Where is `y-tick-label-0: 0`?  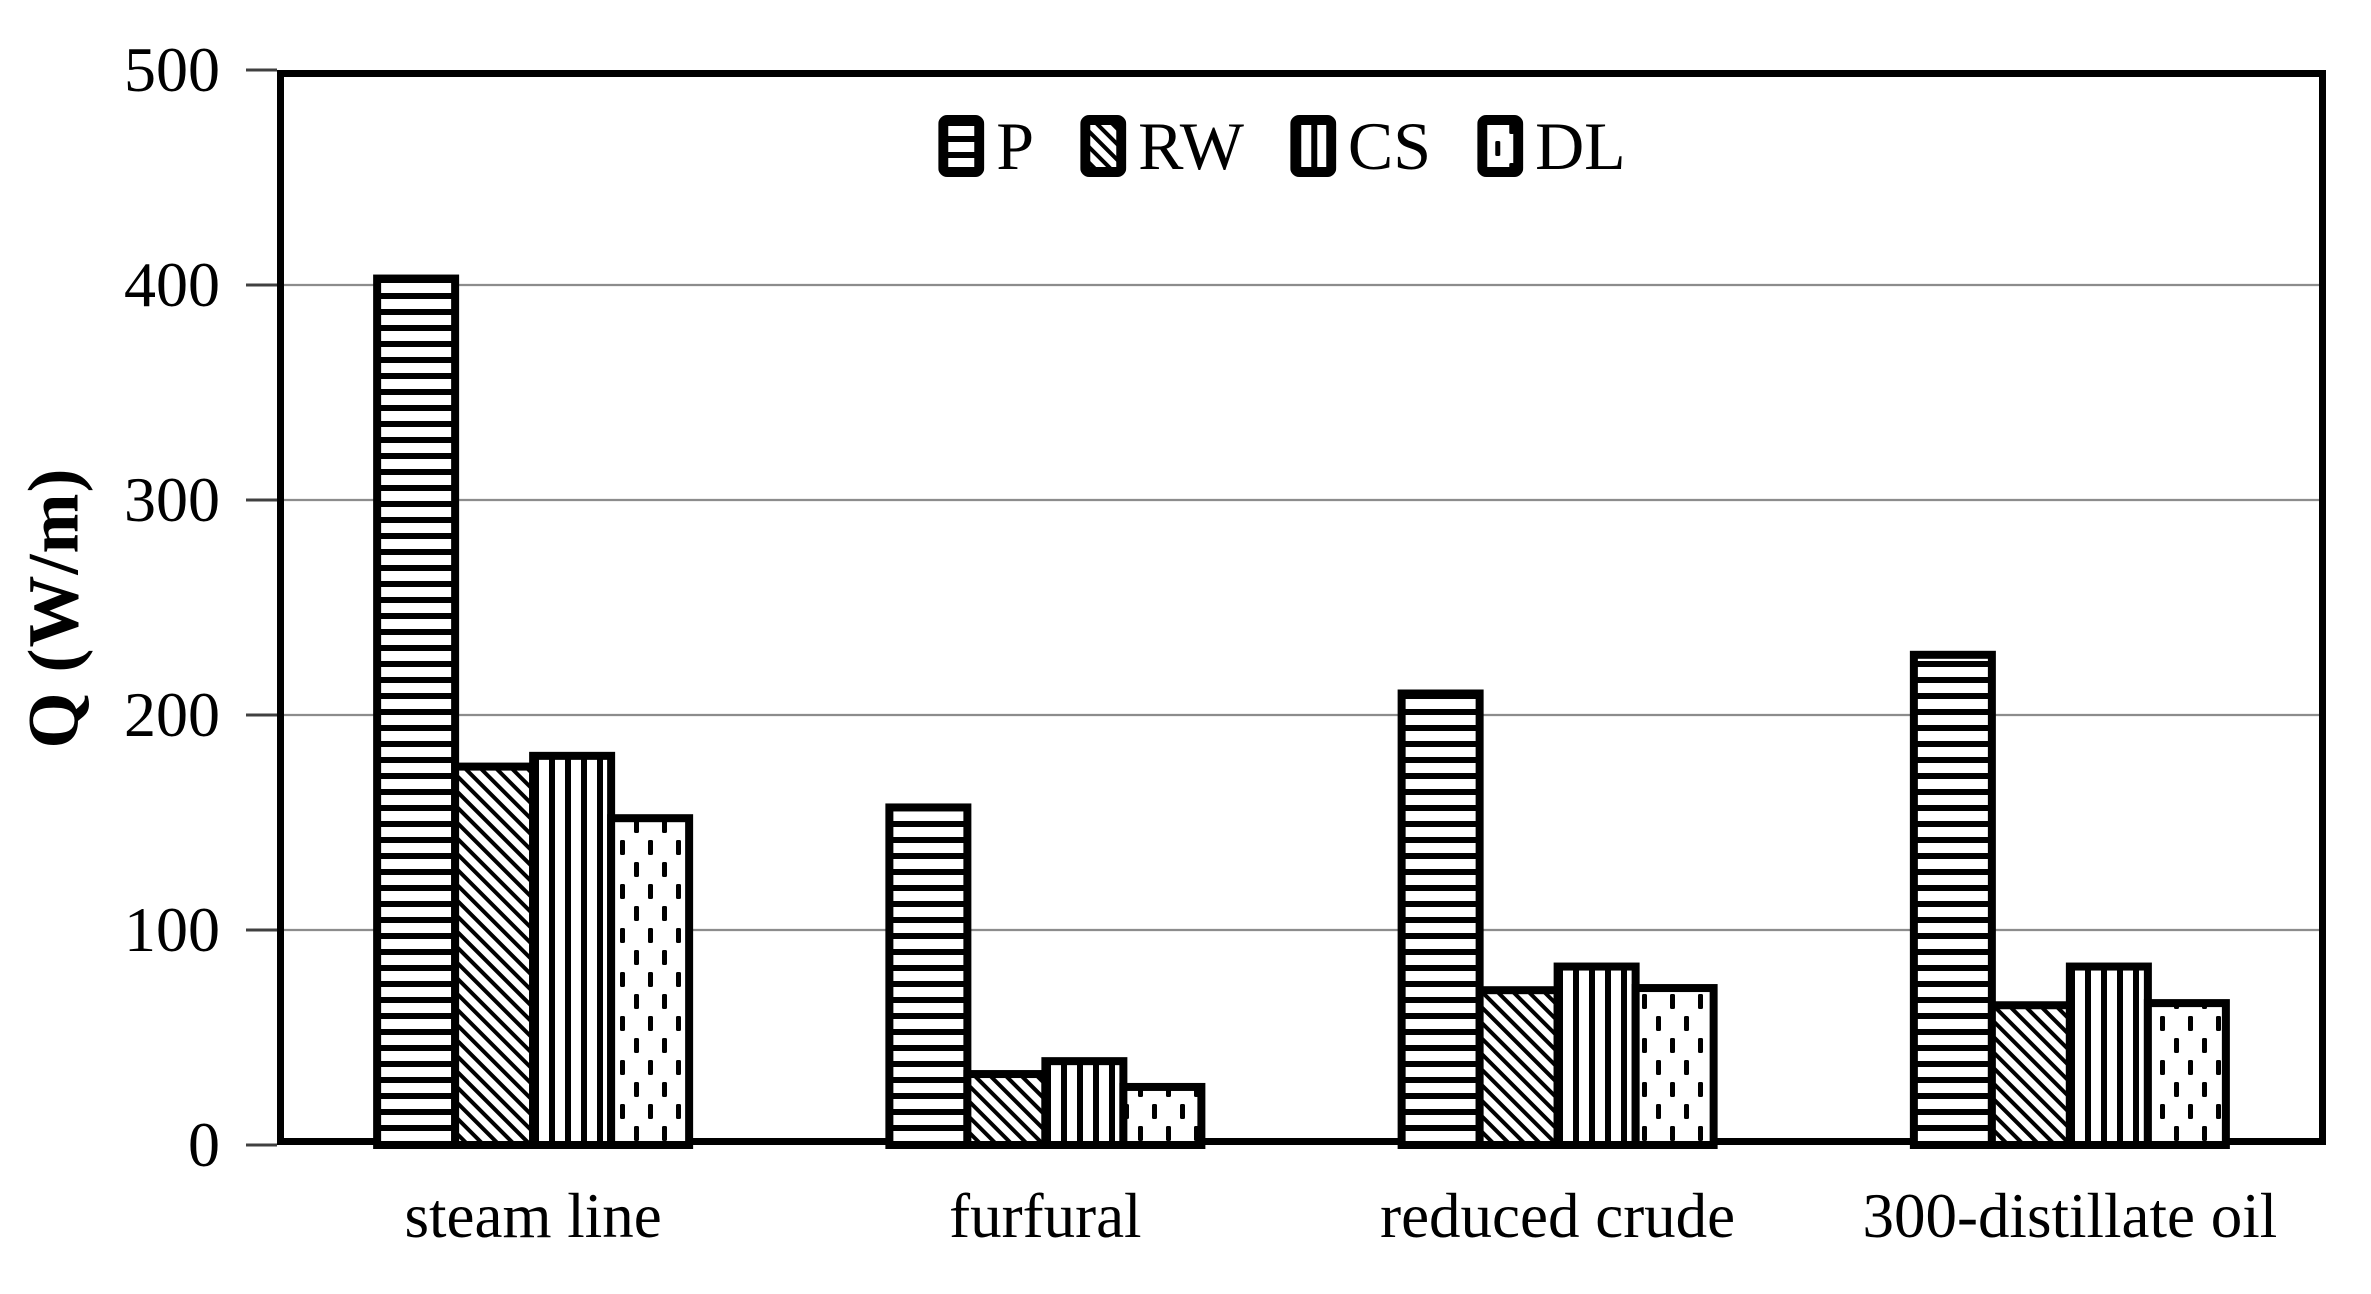 y-tick-label-0: 0 is located at coordinates (204, 1144).